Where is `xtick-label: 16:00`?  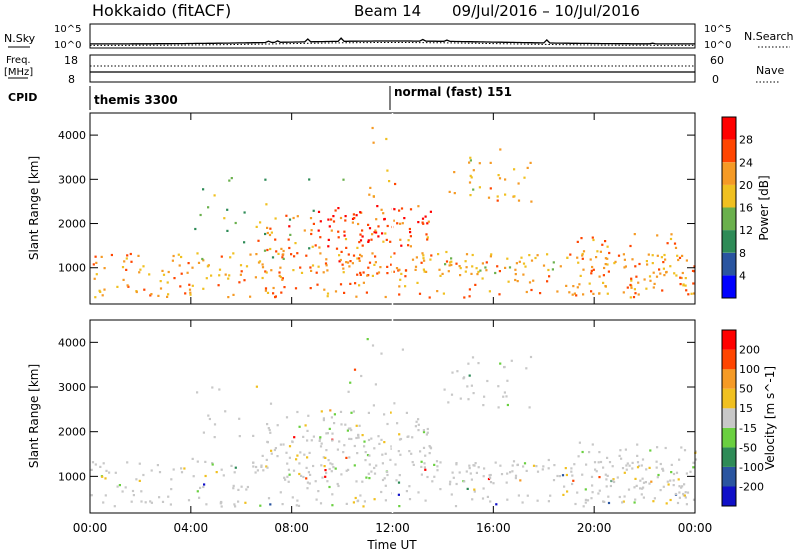
xtick-label: 16:00 is located at coordinates (493, 528).